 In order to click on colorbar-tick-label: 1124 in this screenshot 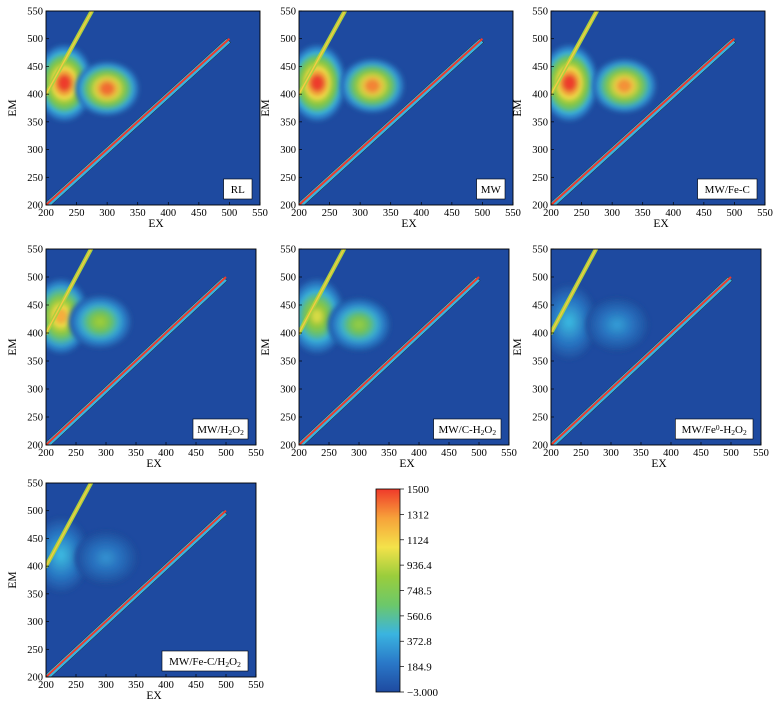, I will do `click(418, 541)`.